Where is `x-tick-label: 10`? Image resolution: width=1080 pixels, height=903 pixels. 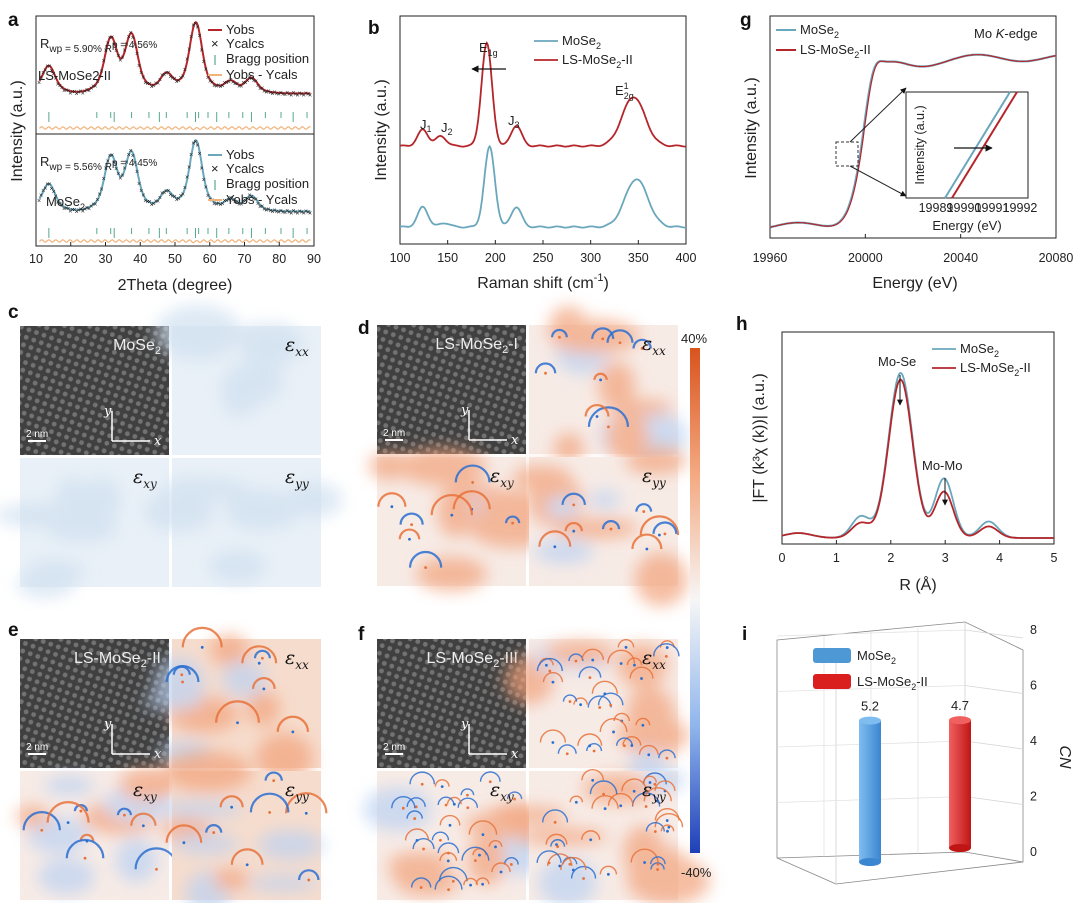
x-tick-label: 10 is located at coordinates (36, 259).